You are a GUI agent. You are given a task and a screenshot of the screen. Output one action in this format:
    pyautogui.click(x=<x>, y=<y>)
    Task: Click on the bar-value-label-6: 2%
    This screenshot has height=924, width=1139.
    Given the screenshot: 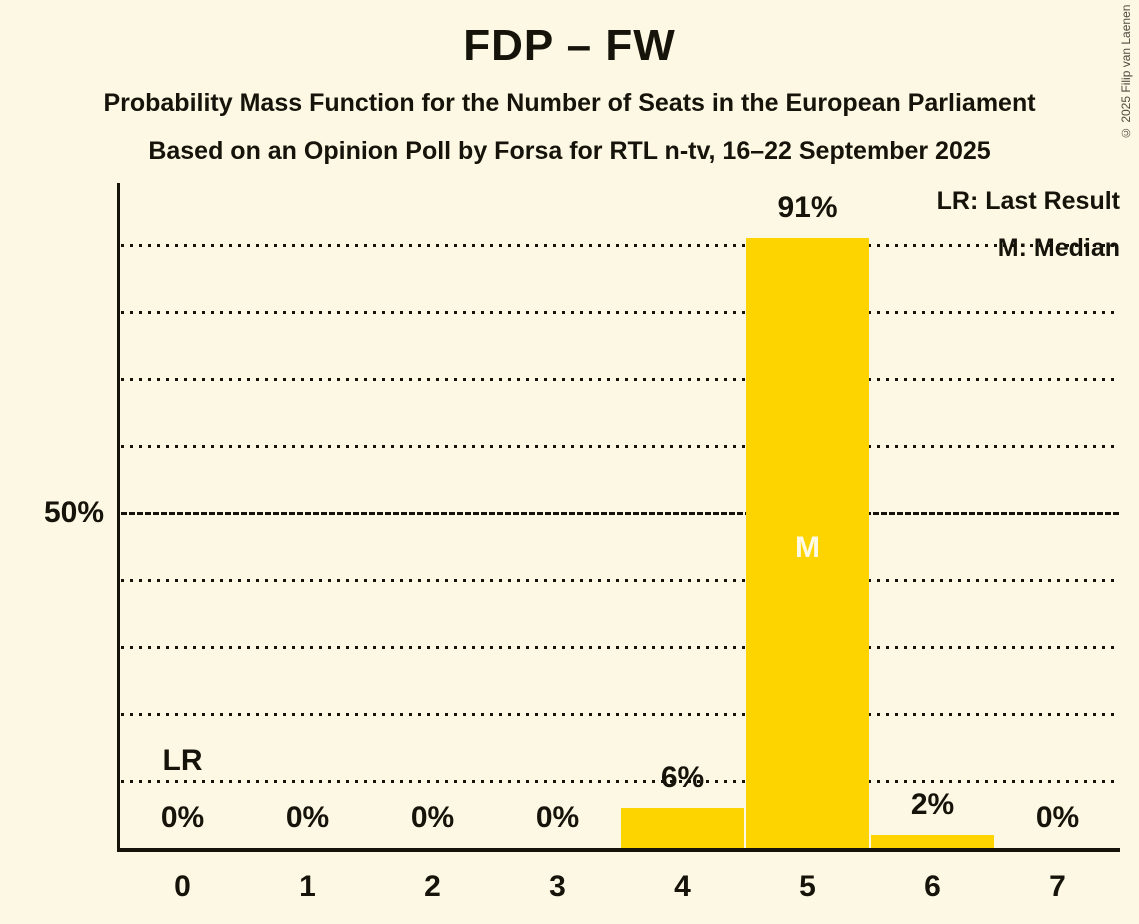 What is the action you would take?
    pyautogui.click(x=932, y=804)
    